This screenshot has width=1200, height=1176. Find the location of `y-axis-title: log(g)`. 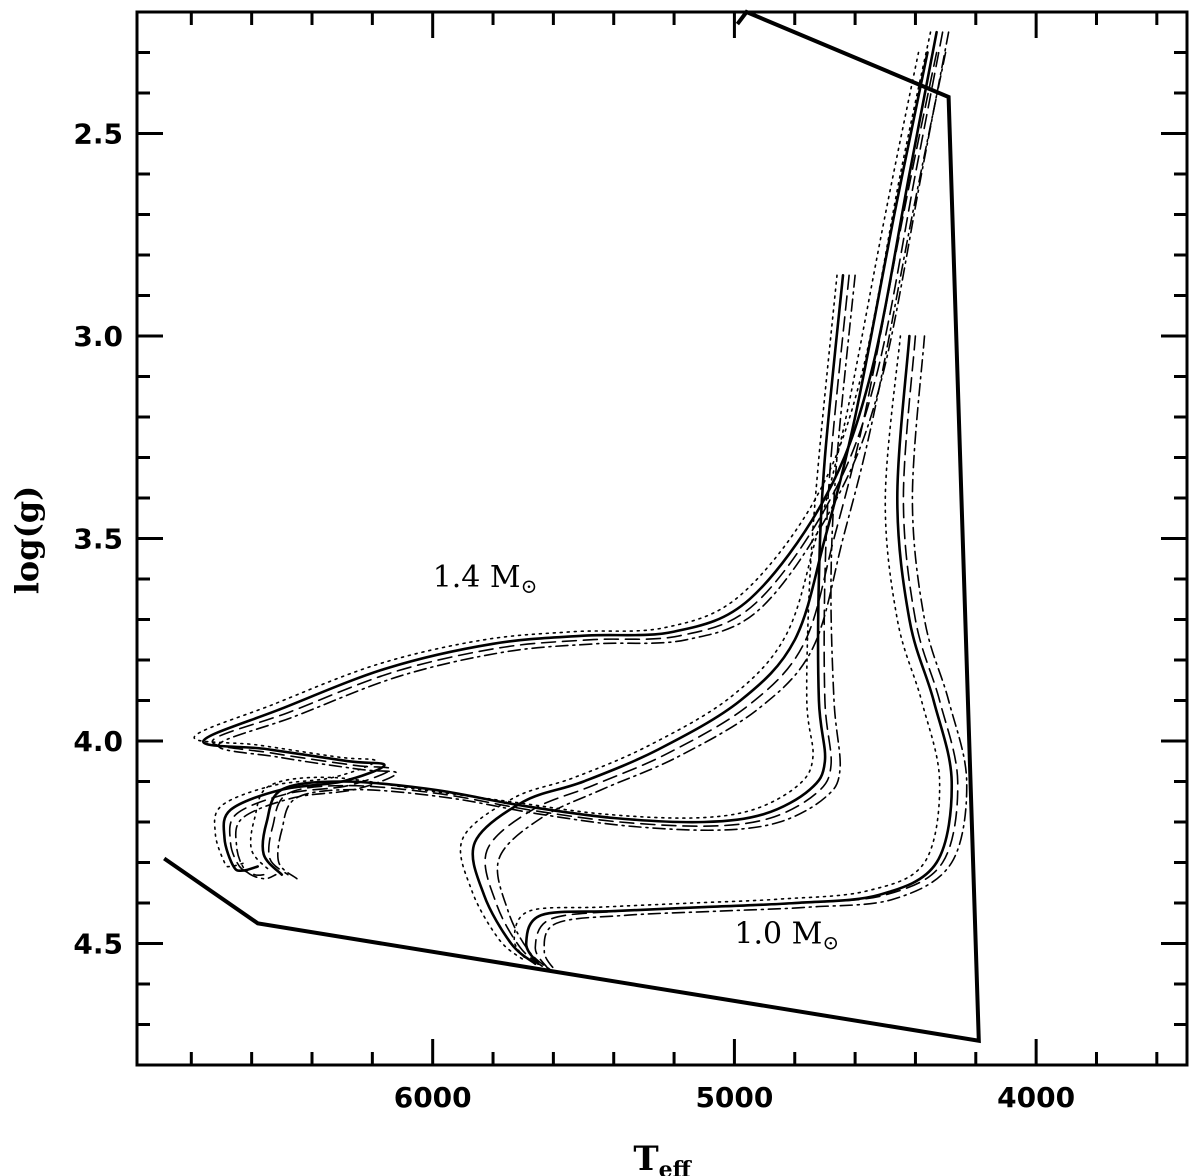

y-axis-title: log(g) is located at coordinates (27, 540).